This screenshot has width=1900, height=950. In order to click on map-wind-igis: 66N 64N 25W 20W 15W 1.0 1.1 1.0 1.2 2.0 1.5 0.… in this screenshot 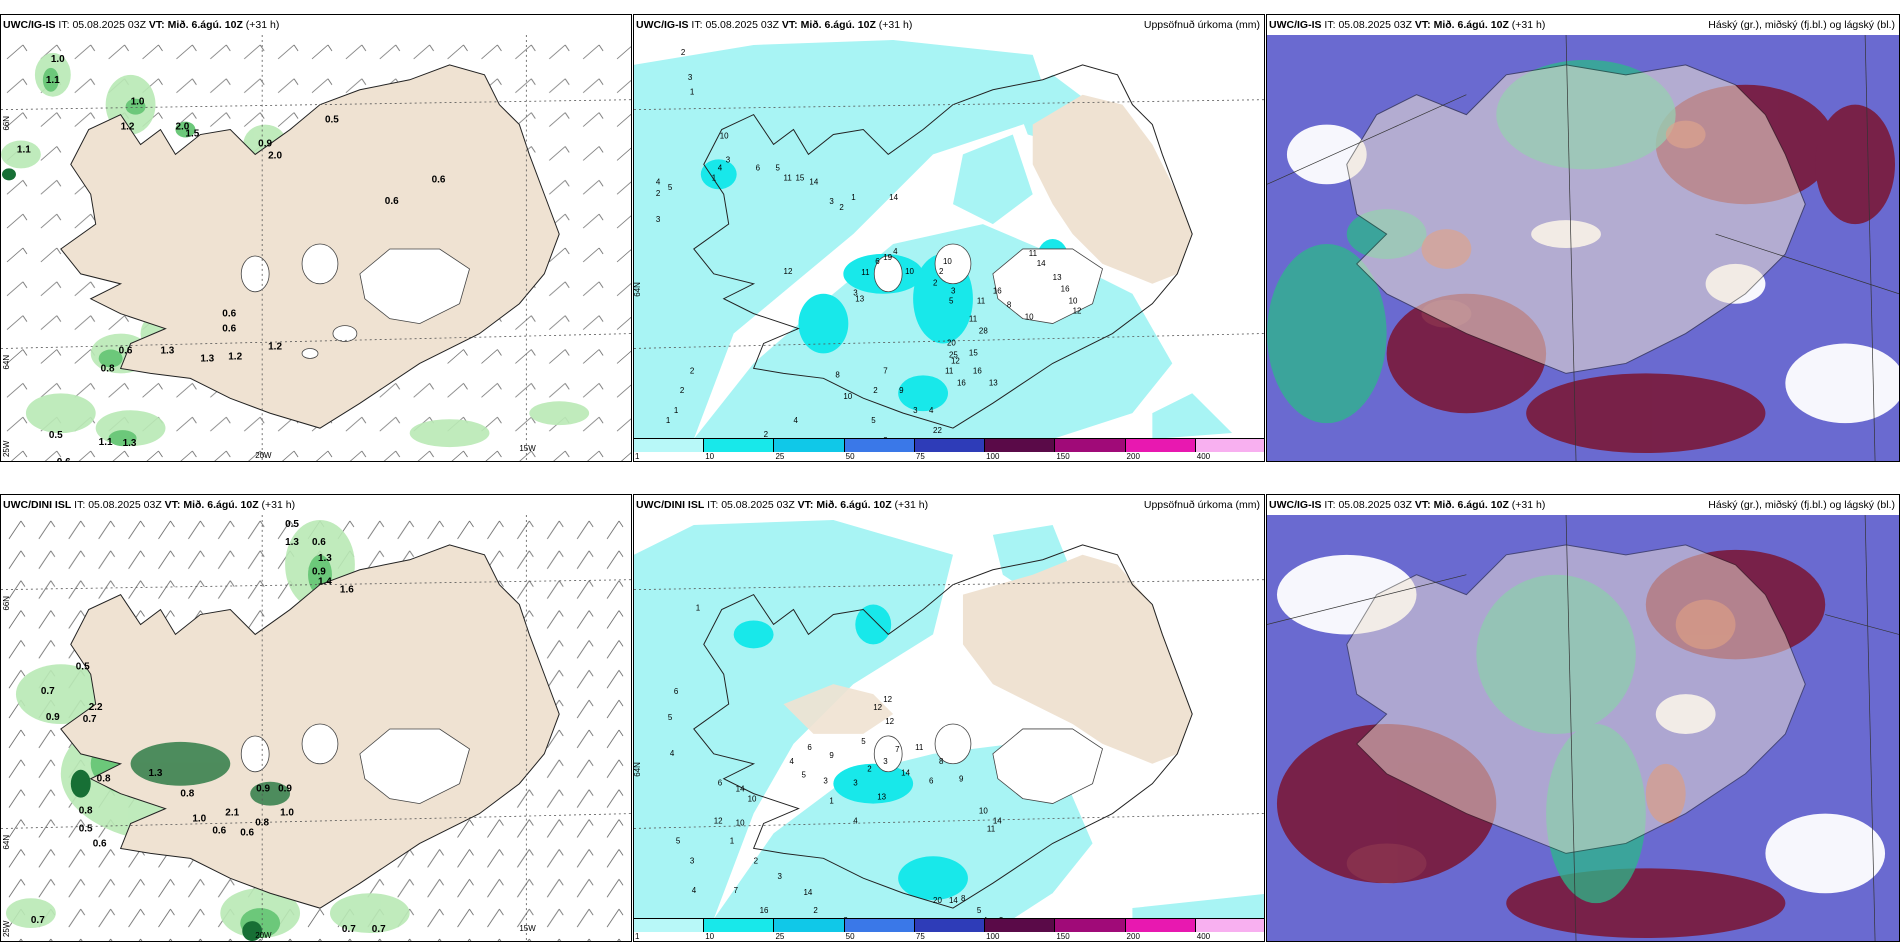, I will do `click(316, 248)`.